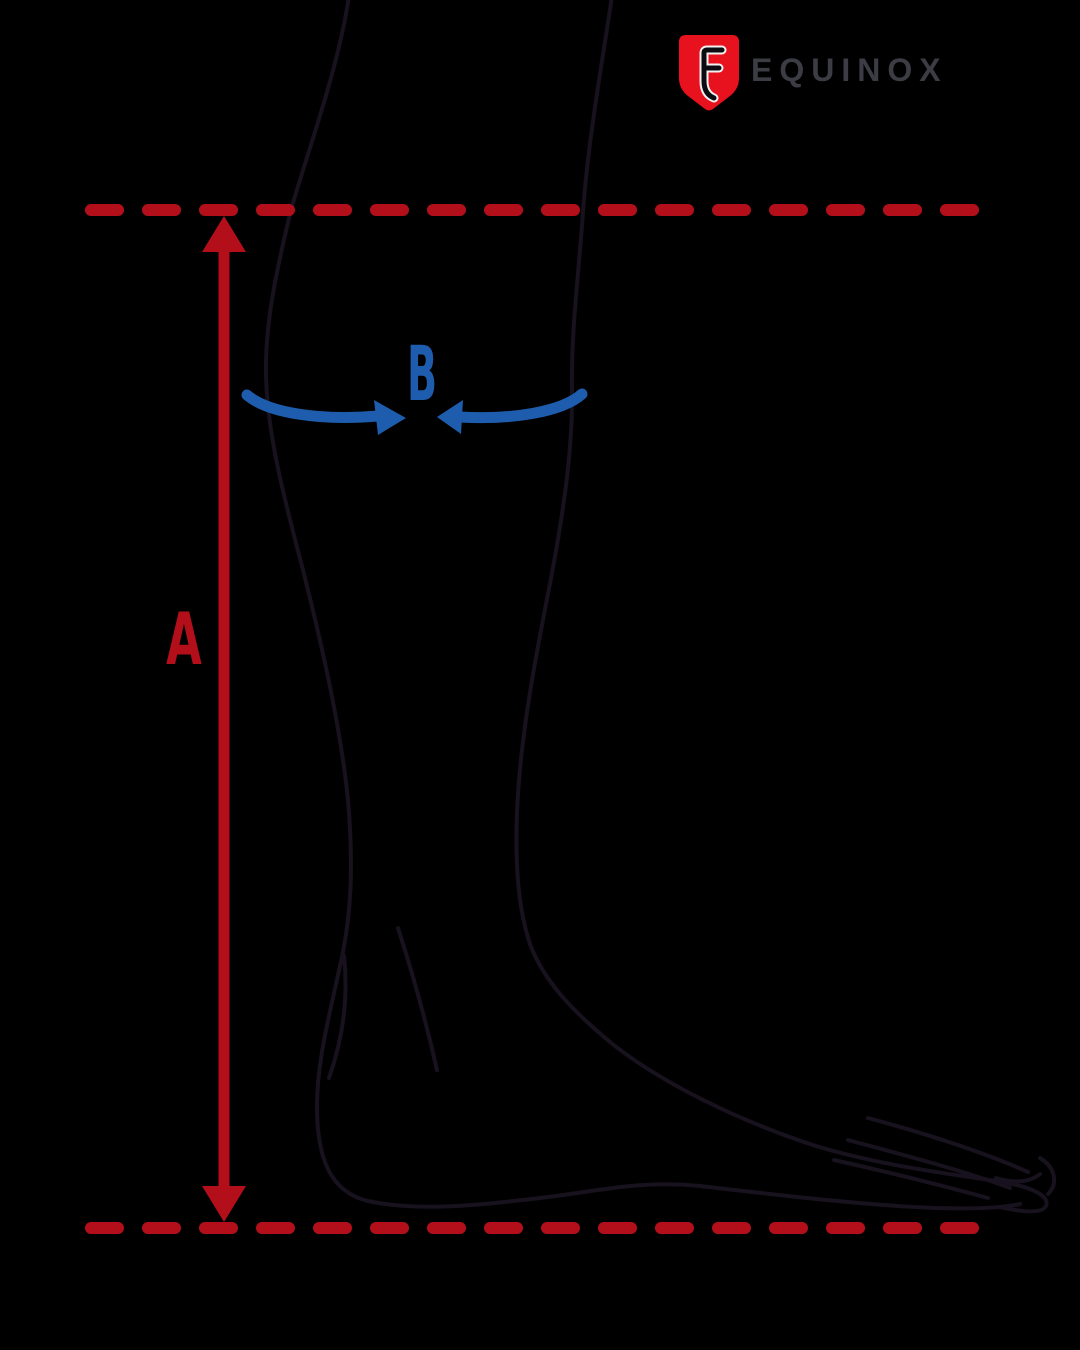 Image resolution: width=1080 pixels, height=1350 pixels. I want to click on measurement-b-label: B, so click(422, 375).